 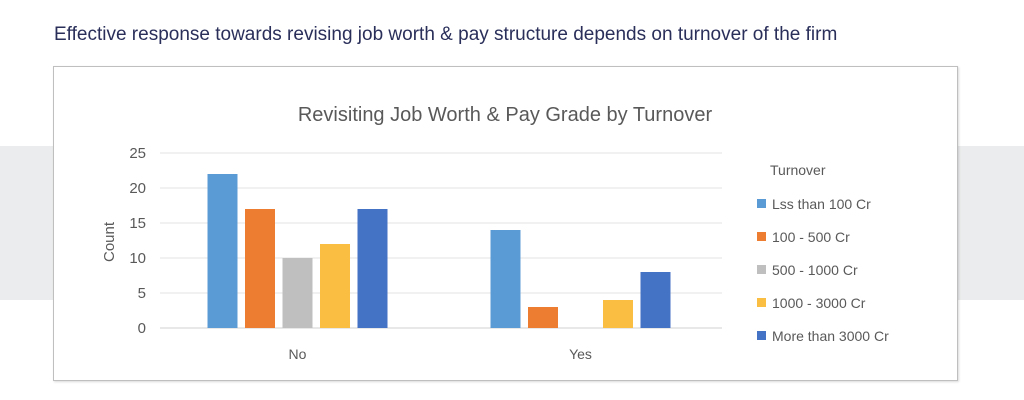 I want to click on legend-label: Lss than 100 Cr, so click(x=821, y=204).